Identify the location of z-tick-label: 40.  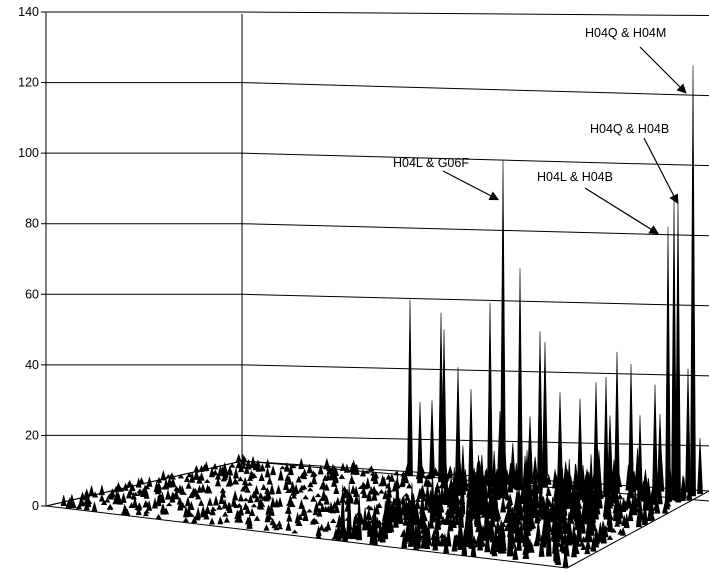
(32, 365).